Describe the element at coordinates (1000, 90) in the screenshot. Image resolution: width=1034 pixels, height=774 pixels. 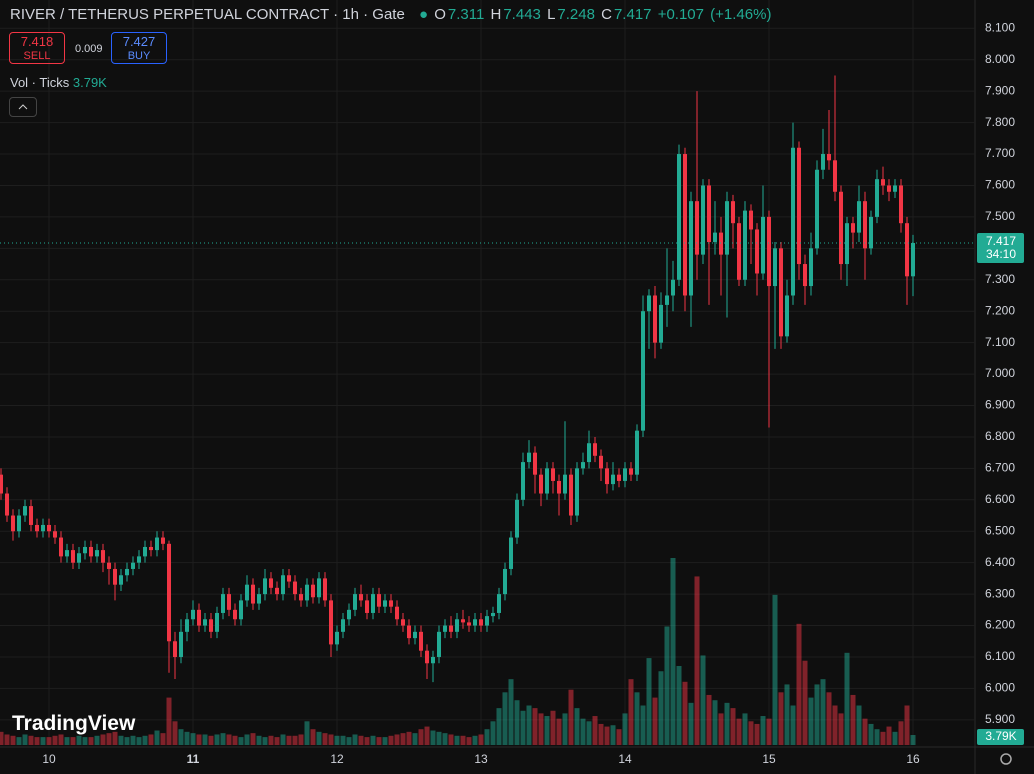
I see `y-tick-label: 7.900` at that location.